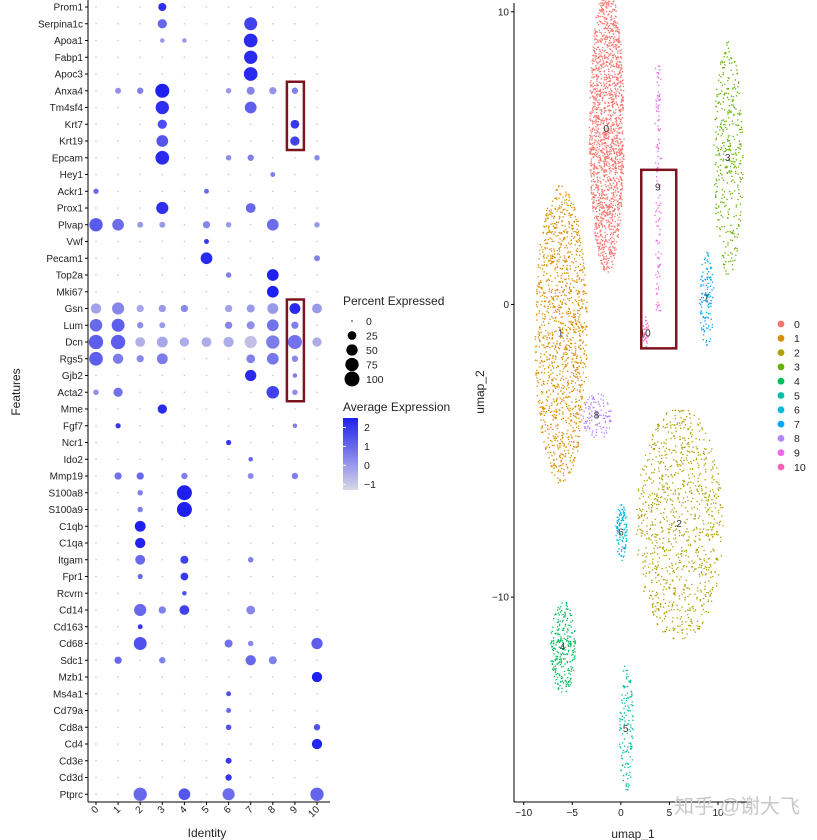  What do you see at coordinates (272, 810) in the screenshot?
I see `cluster-label-8: 8` at bounding box center [272, 810].